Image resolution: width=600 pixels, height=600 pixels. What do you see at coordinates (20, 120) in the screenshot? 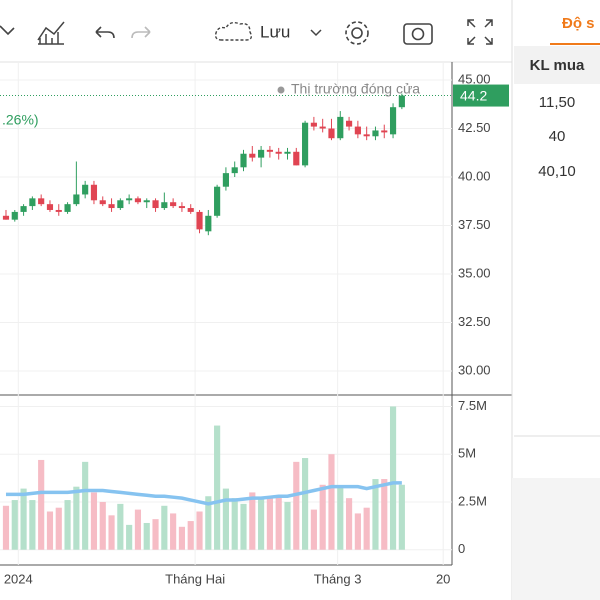
I see `change-label: .26%)` at bounding box center [20, 120].